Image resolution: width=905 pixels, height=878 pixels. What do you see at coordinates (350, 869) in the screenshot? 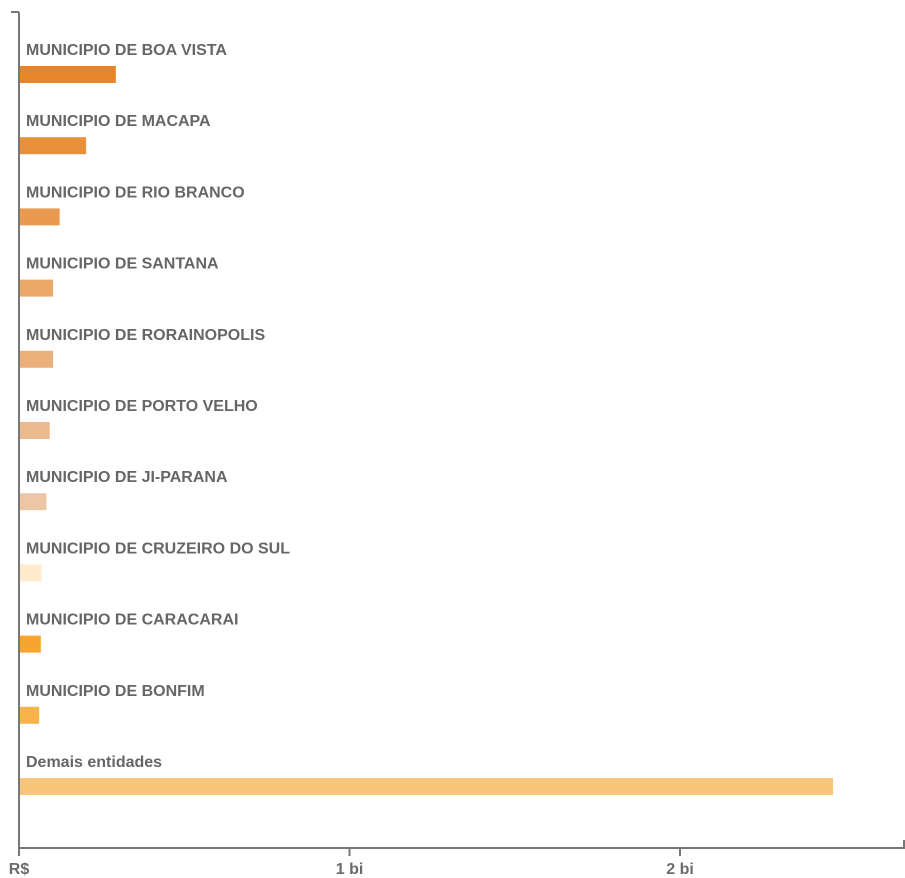
I see `x-tick-label: 1 bi` at bounding box center [350, 869].